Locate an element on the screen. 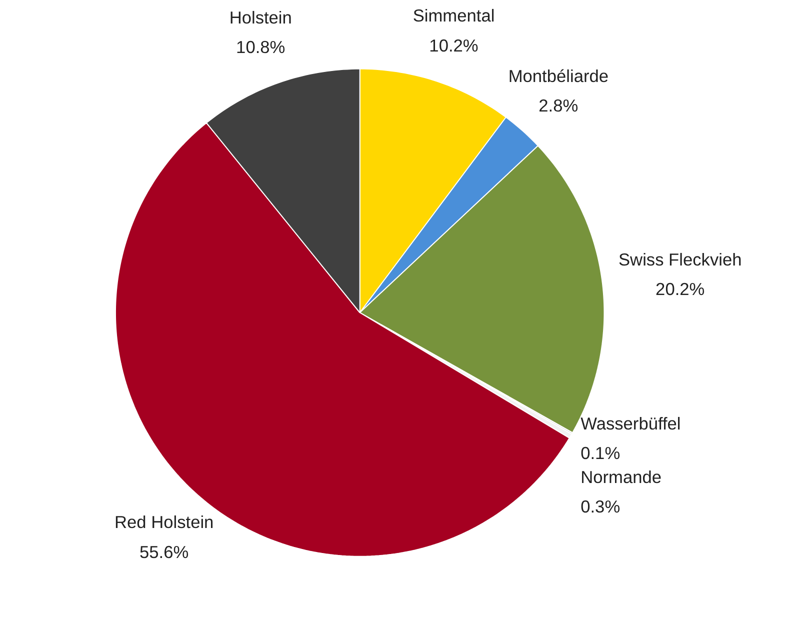  slice-label: Red Holstein is located at coordinates (164, 522).